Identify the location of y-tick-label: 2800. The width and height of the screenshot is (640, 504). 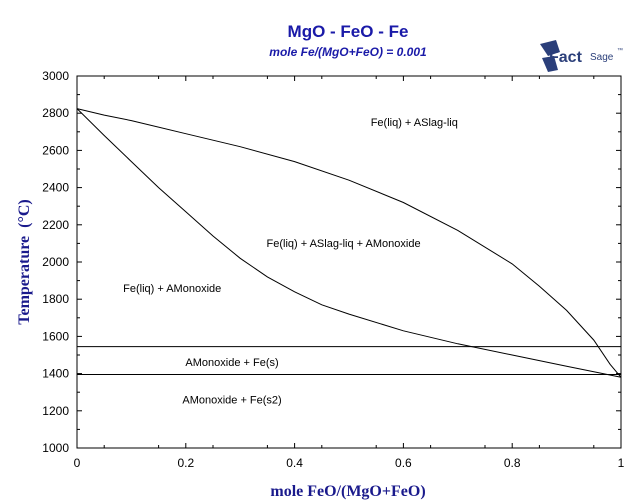
(55, 113).